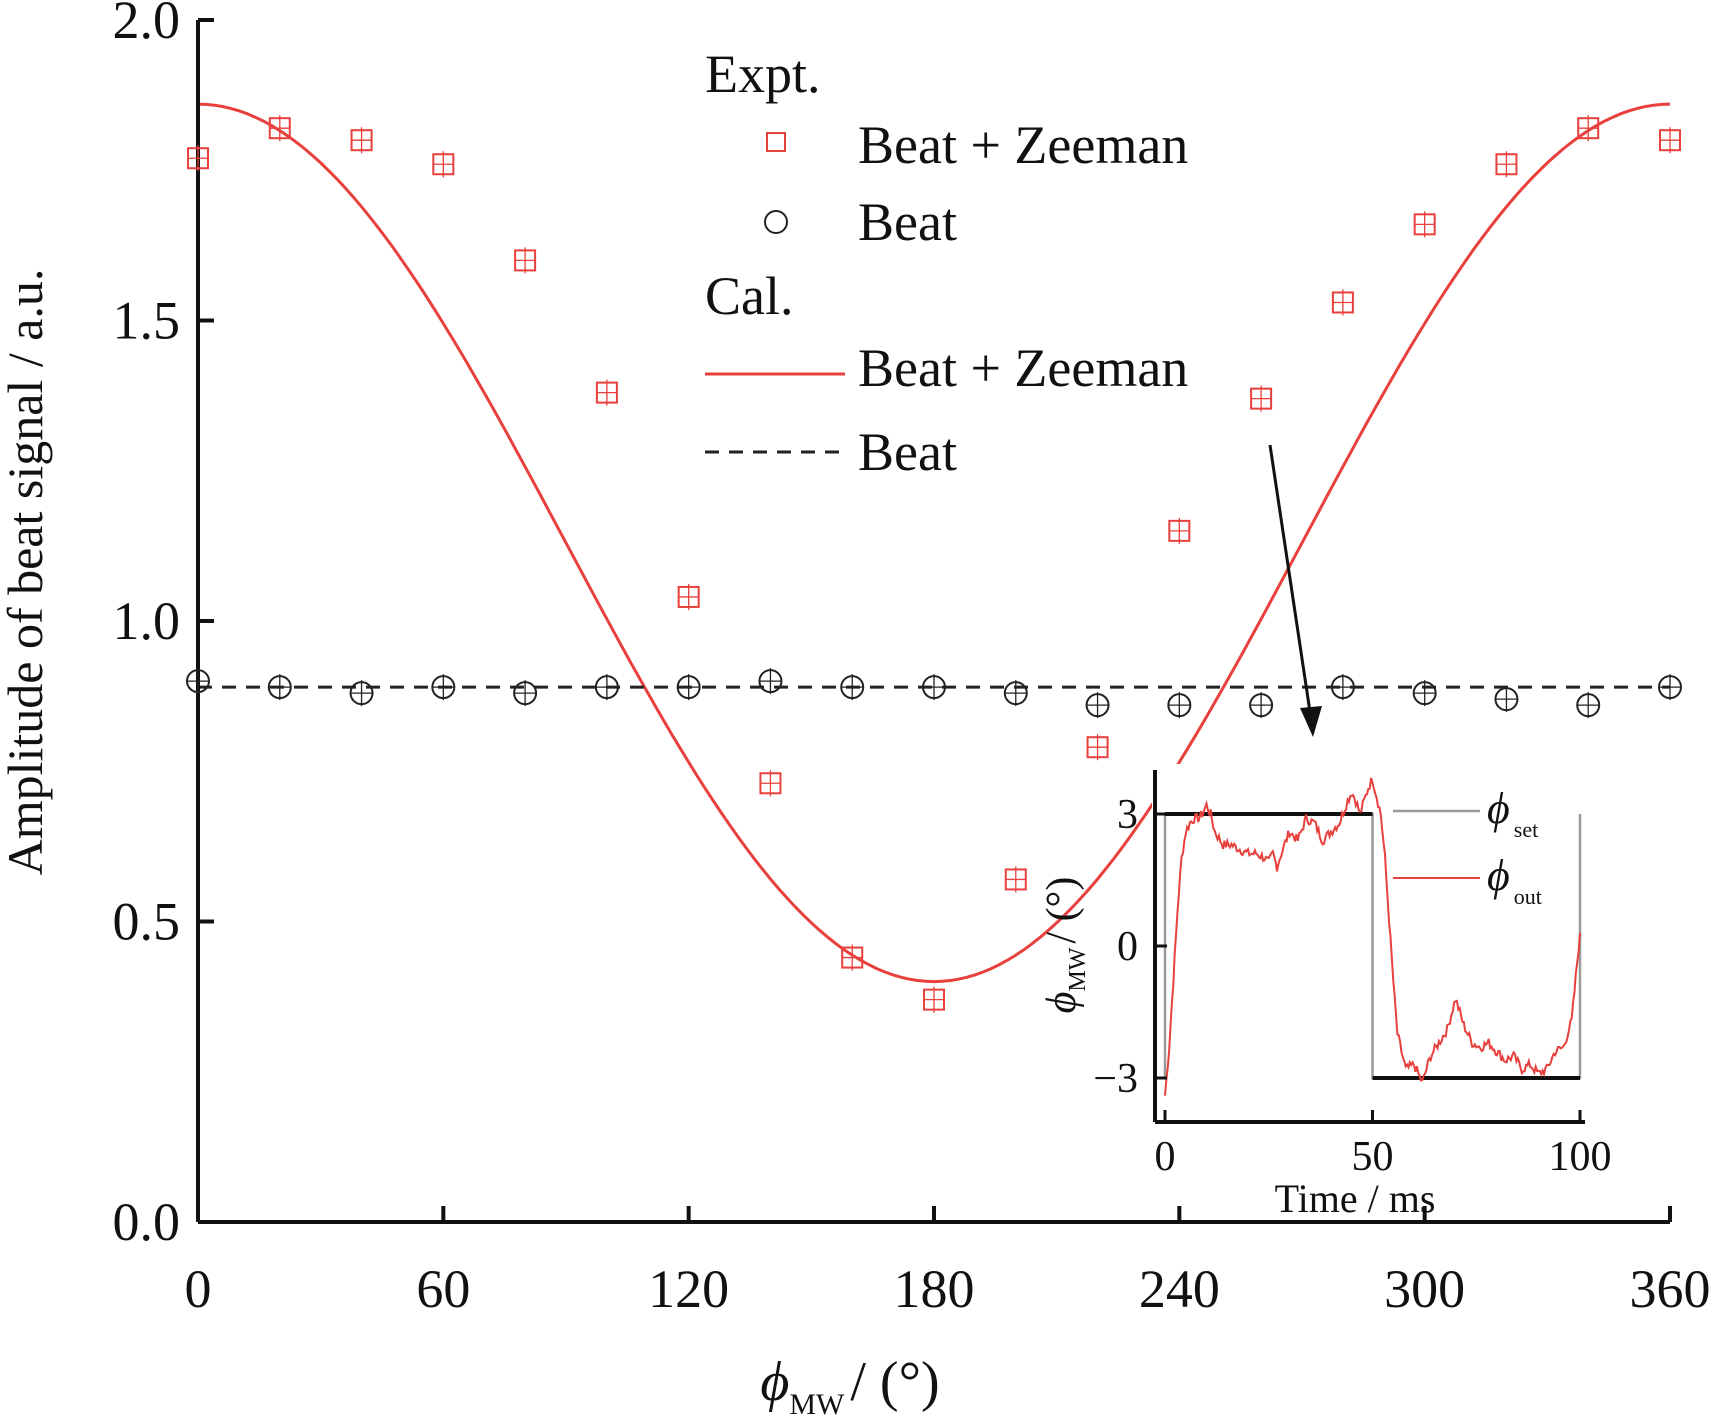 The width and height of the screenshot is (1718, 1427). Describe the element at coordinates (1165, 1157) in the screenshot. I see `inset-x-tick-label: 0` at that location.